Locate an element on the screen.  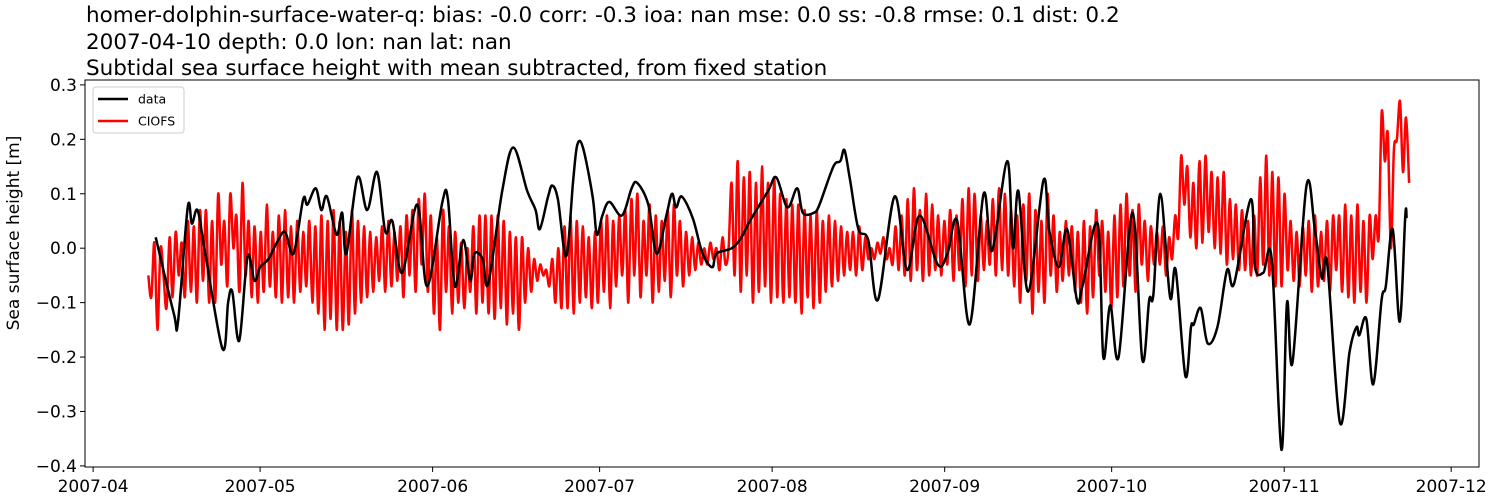
y-tick-label: −0.1 is located at coordinates (56, 304).